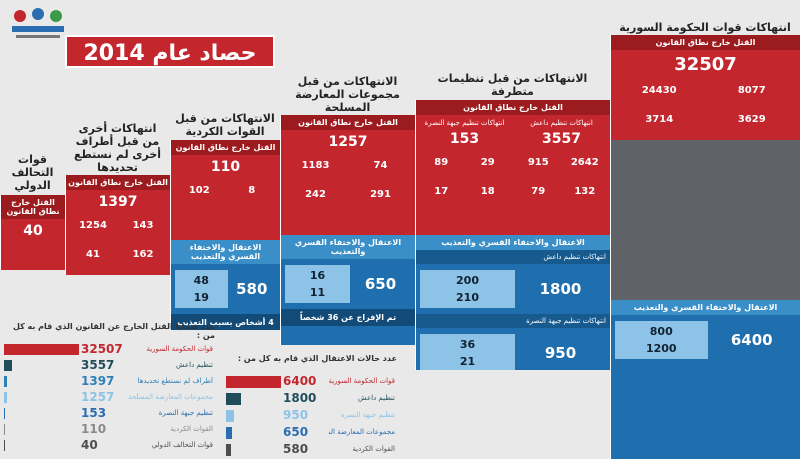 The height and width of the screenshot is (459, 800). I want to click on kill-count: 24430, so click(659, 90).